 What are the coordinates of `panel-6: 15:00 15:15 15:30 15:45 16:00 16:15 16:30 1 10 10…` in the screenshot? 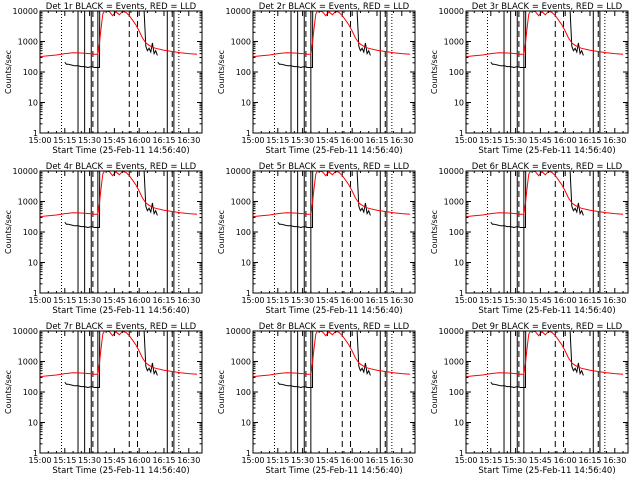 It's located at (529, 239).